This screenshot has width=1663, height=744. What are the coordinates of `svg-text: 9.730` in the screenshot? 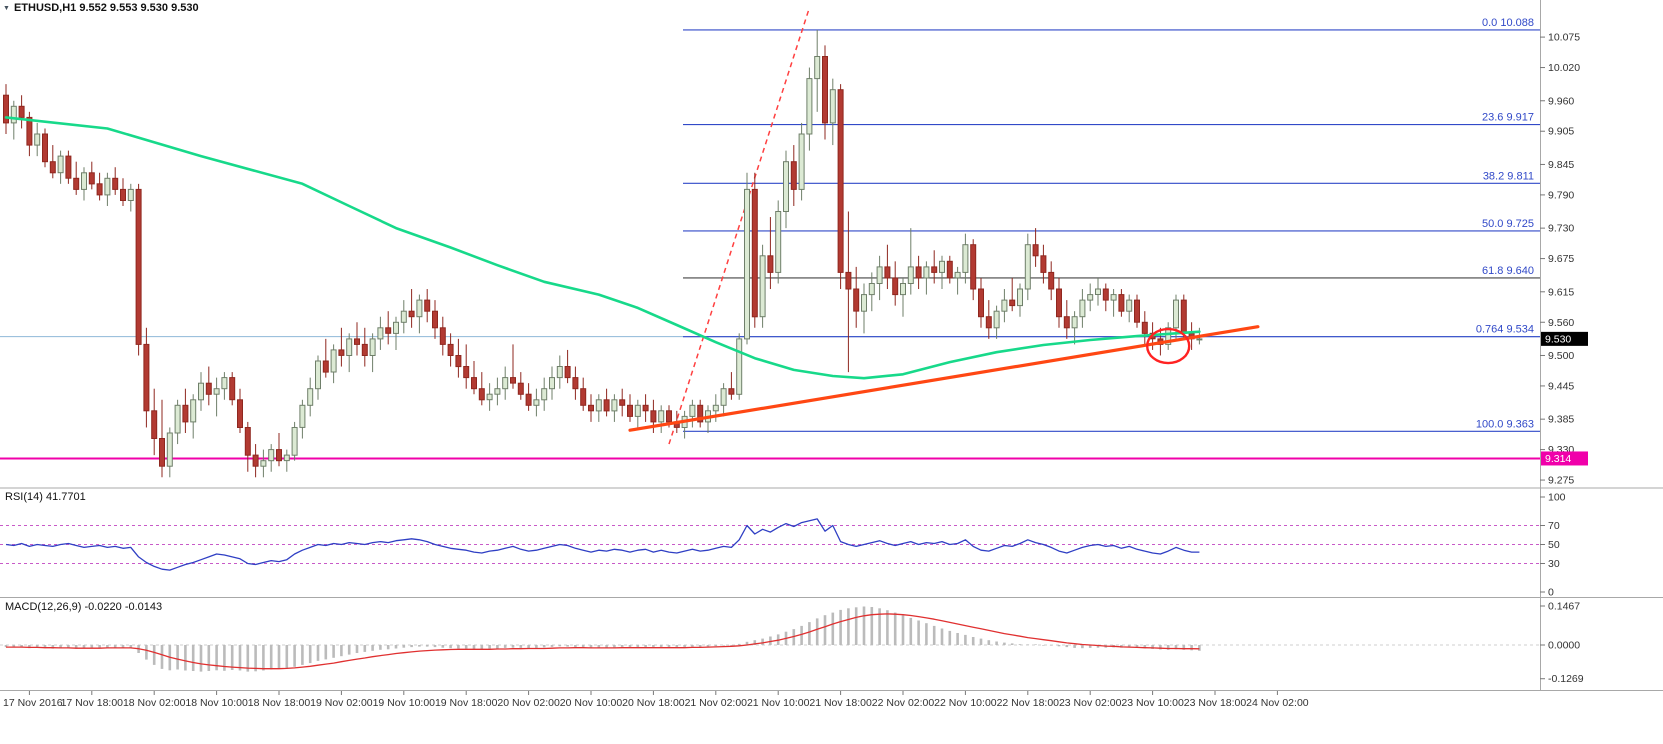 It's located at (1561, 229).